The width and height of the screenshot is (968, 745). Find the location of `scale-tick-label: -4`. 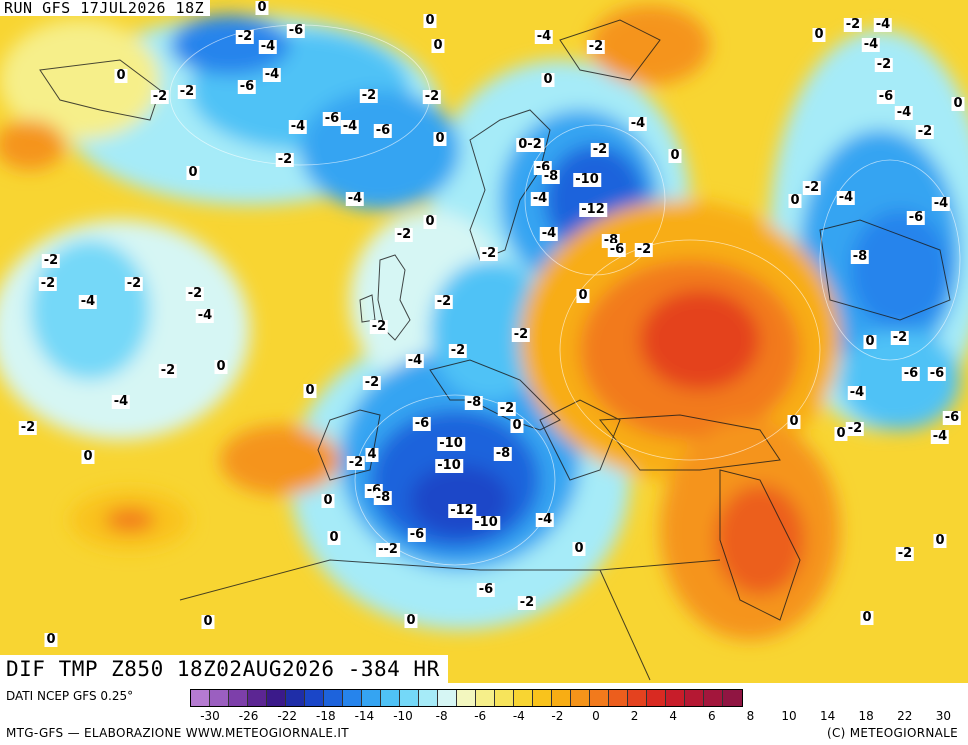

scale-tick-label: -4 is located at coordinates (518, 716).